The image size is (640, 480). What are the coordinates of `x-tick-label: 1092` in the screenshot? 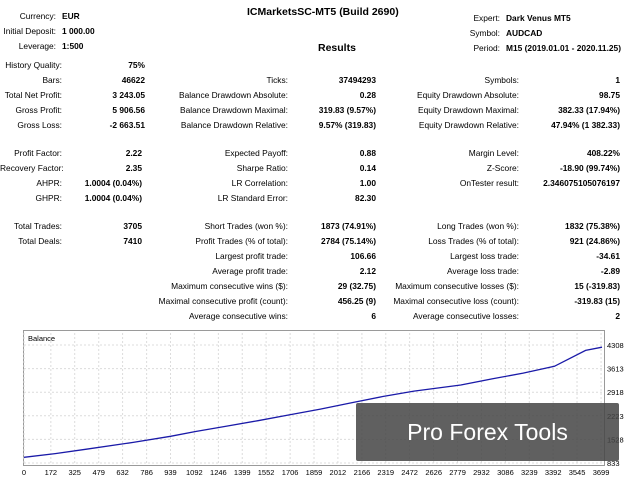 It's located at (194, 472).